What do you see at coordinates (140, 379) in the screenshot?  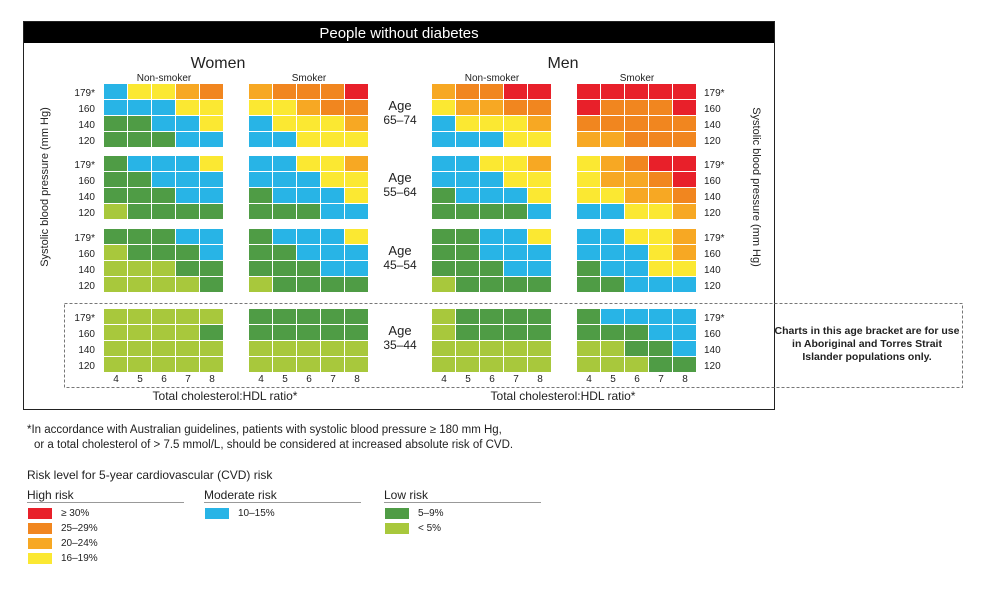 I see `x-tick-label: 5` at bounding box center [140, 379].